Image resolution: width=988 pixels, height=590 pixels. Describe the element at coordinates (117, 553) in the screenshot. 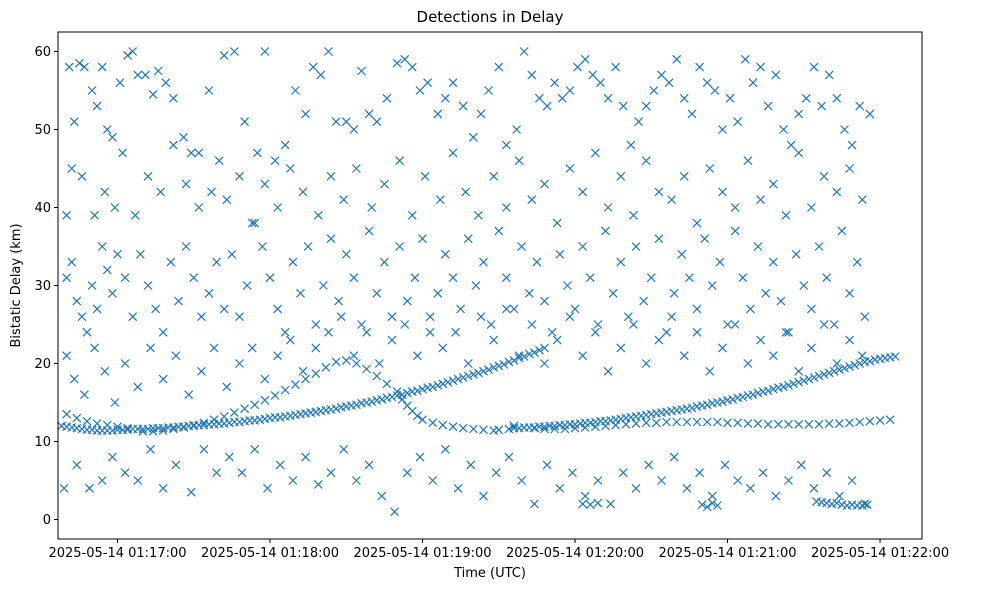

I see `x-tick-label: 2025-05-14 01:17:00` at that location.